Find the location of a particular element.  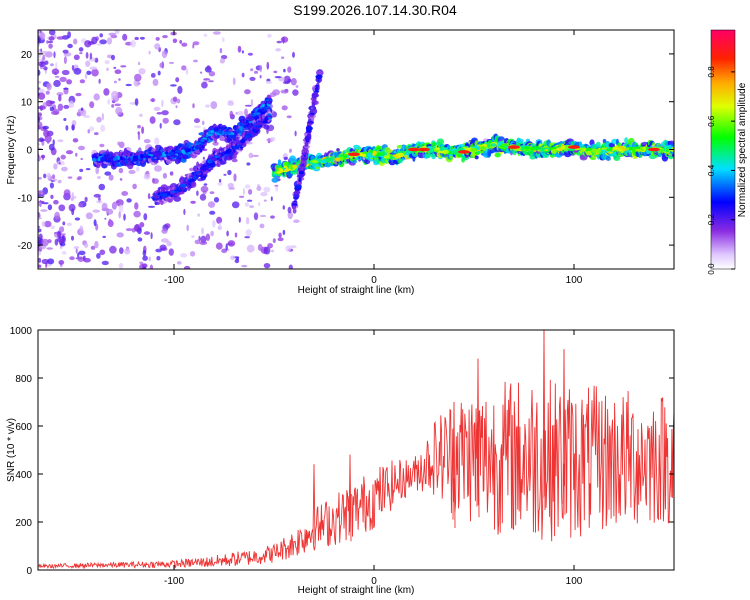

colorbar-tick-label: 0.6 is located at coordinates (711, 121).